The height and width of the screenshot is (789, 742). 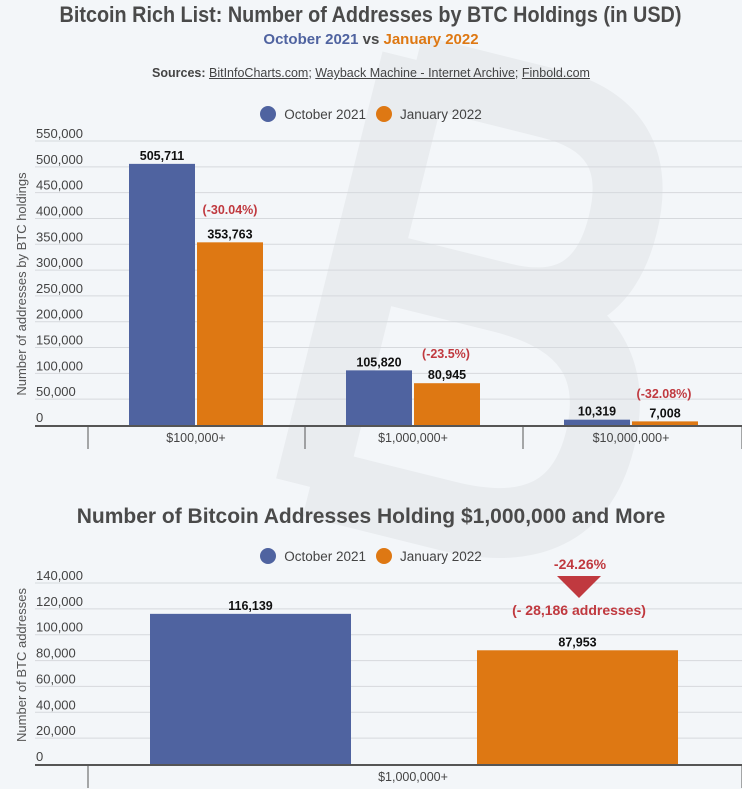 What do you see at coordinates (21, 284) in the screenshot?
I see `y-axis-label: Number of addresses by BTC holdings` at bounding box center [21, 284].